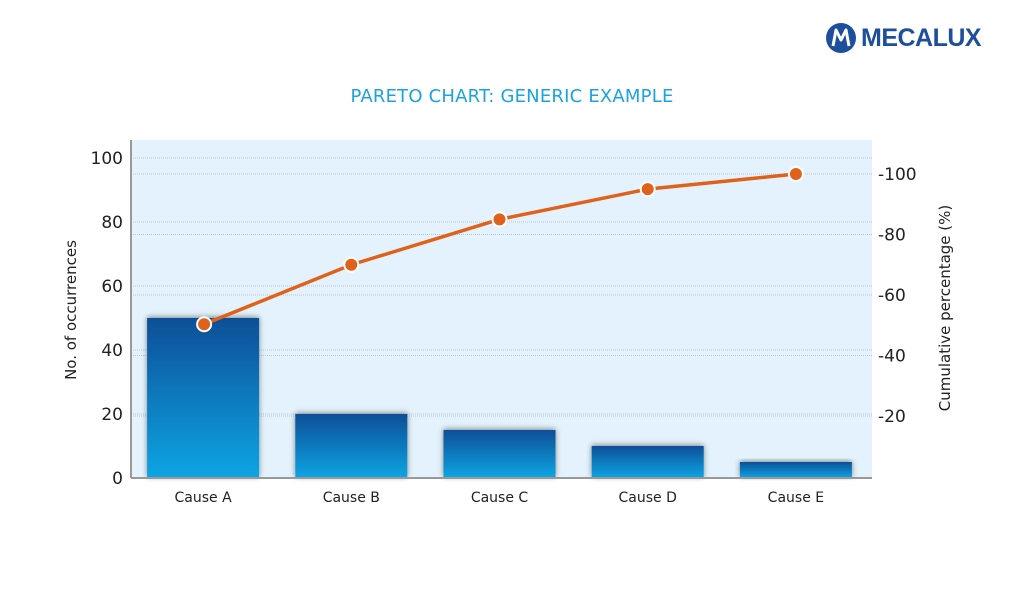 This screenshot has width=1024, height=594. Describe the element at coordinates (117, 479) in the screenshot. I see `y-tick-label: 0` at that location.